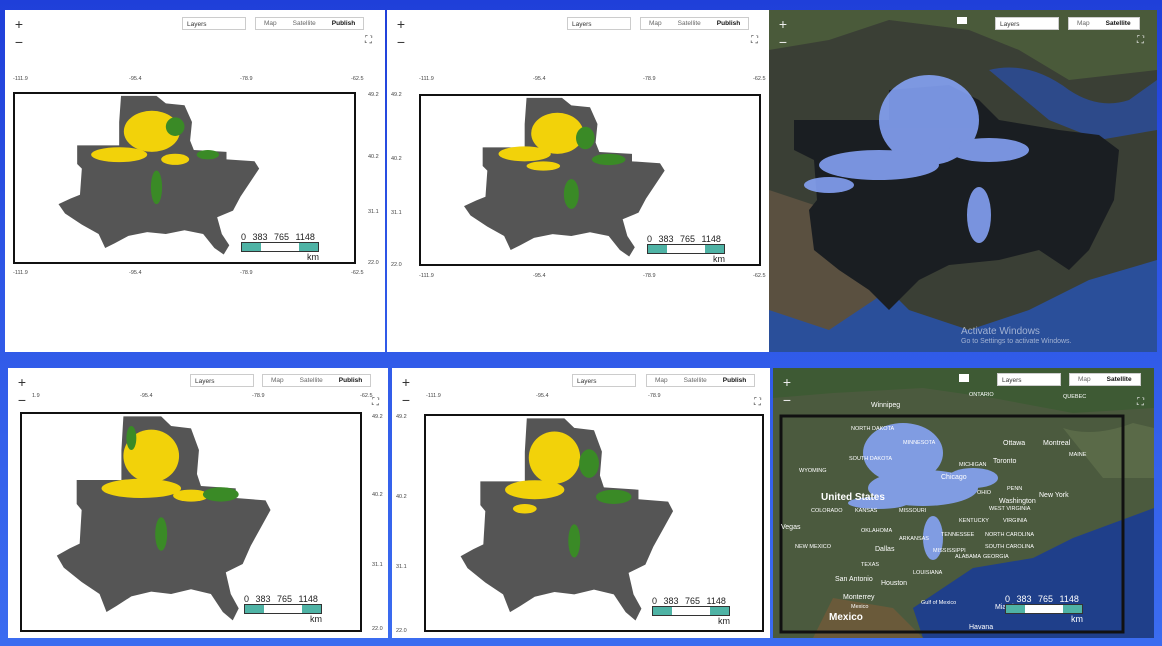 Image resolution: width=1162 pixels, height=646 pixels. I want to click on map-label-region: ONTARIO, so click(981, 395).